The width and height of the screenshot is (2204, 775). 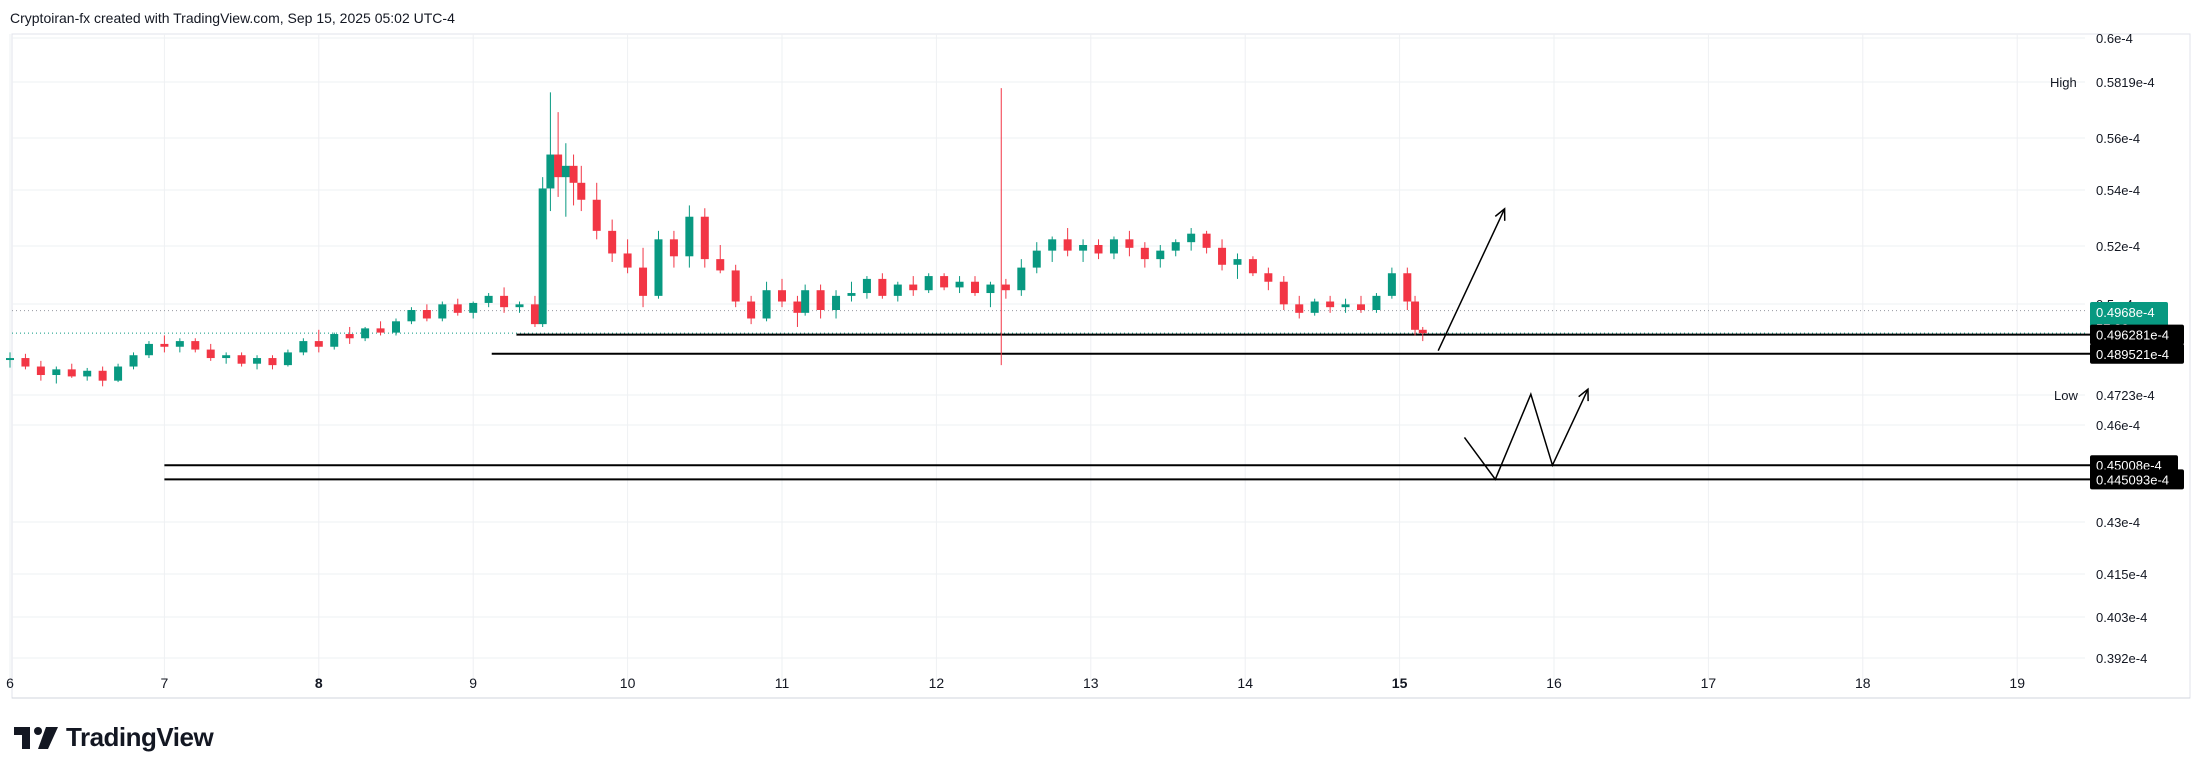 What do you see at coordinates (1500, 214) in the screenshot?
I see `projection-arrow-up-arrowhead` at bounding box center [1500, 214].